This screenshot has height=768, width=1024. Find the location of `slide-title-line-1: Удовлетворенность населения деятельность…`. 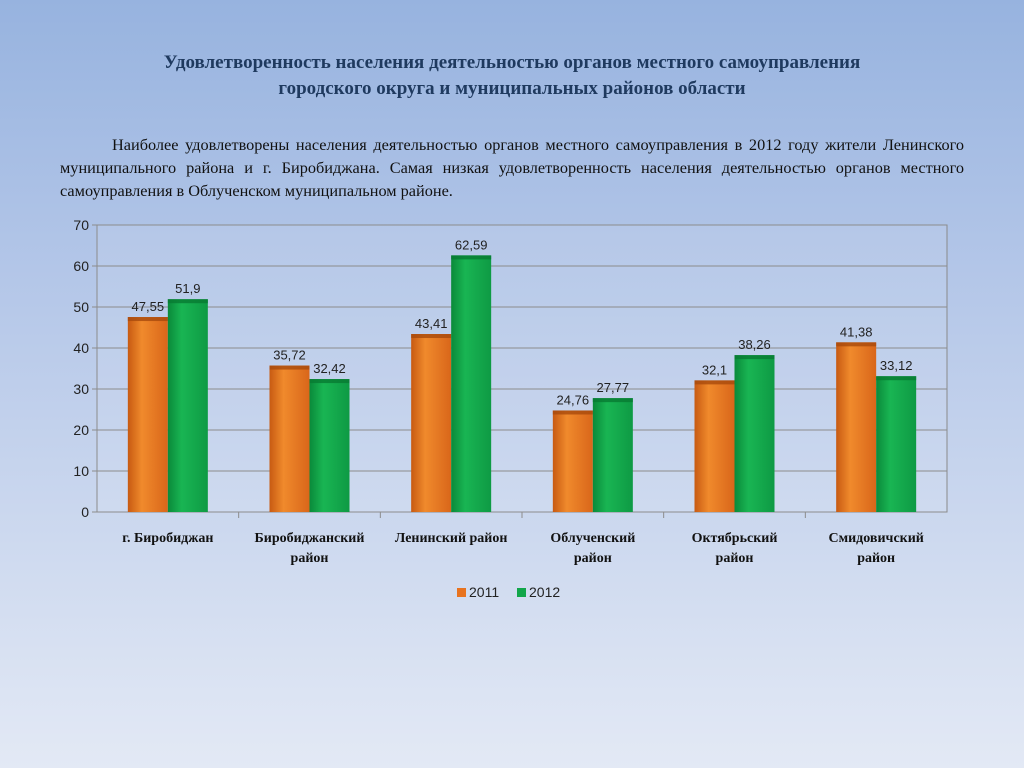

slide-title-line-1: Удовлетворенность населения деятельность… is located at coordinates (512, 62).